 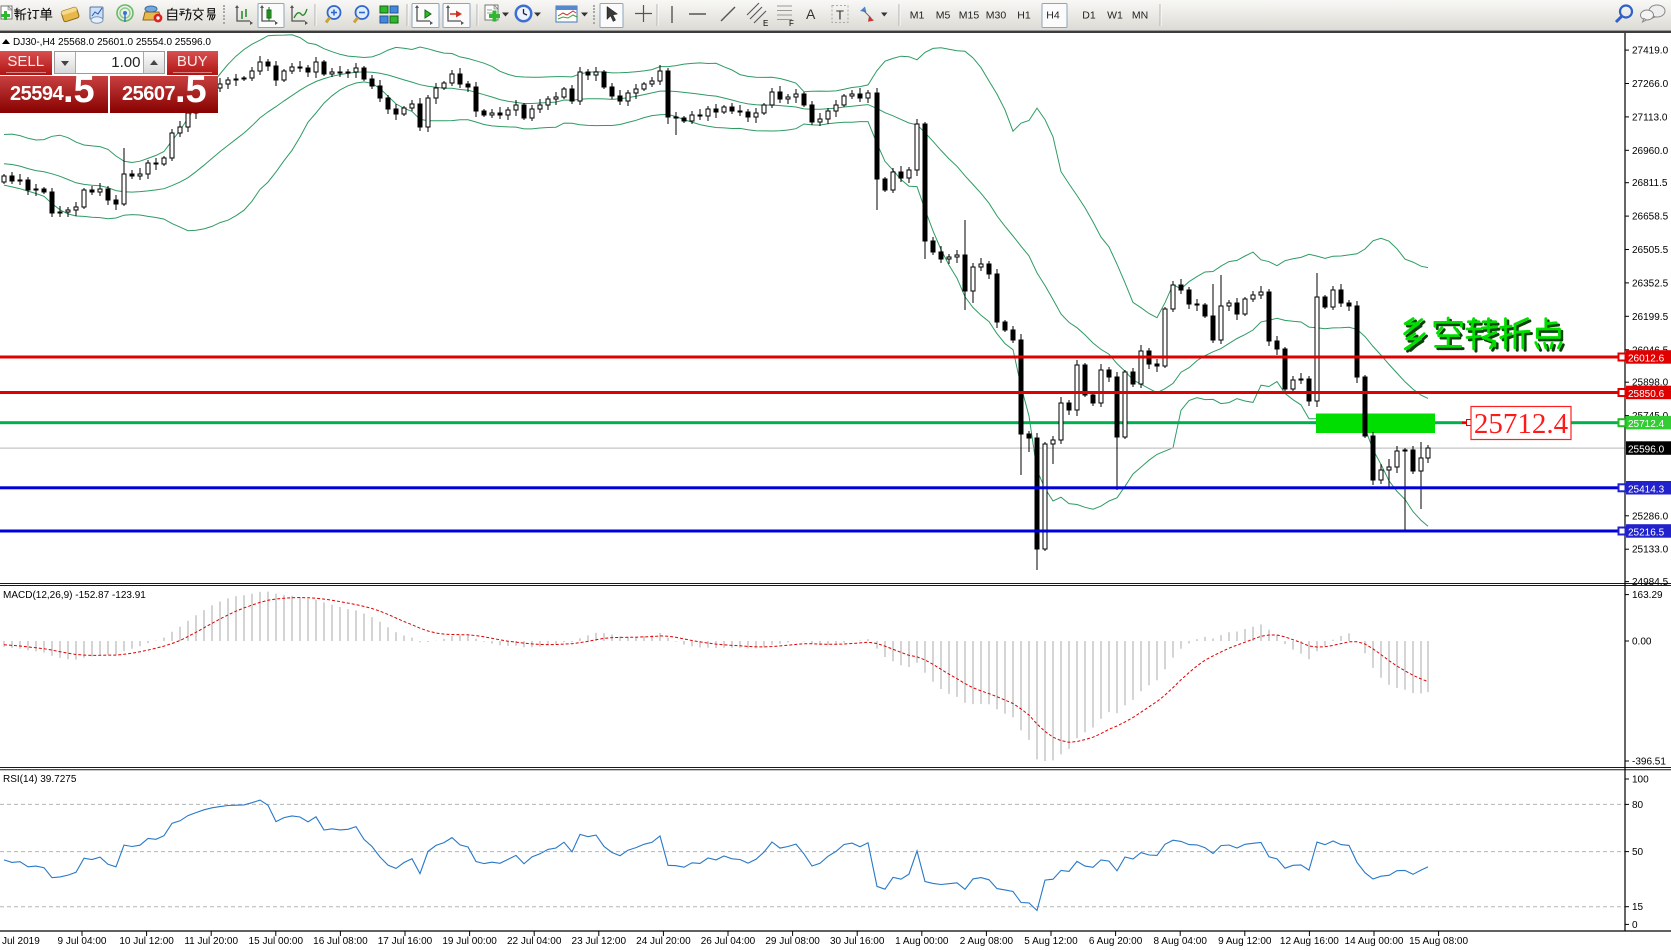 I want to click on svg-text: 10 Jul 12:00, so click(x=146, y=941).